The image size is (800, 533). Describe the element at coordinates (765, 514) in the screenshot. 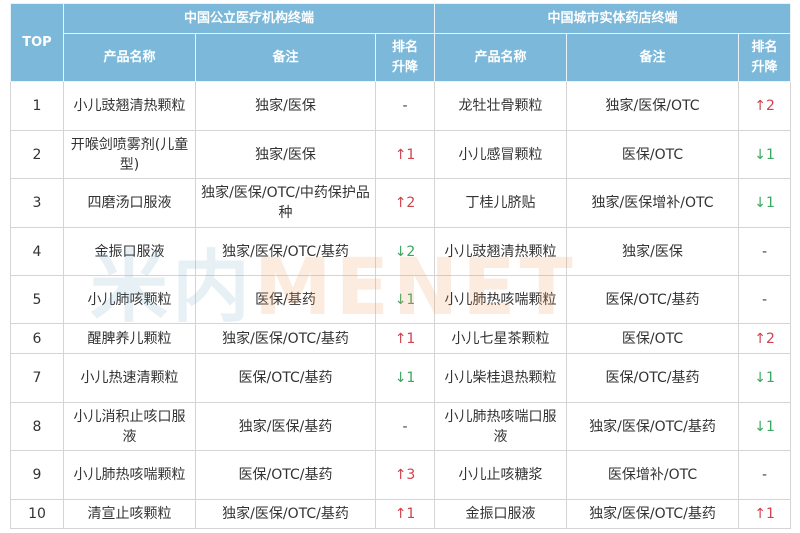

I see `rank-change-right: ↑1` at that location.